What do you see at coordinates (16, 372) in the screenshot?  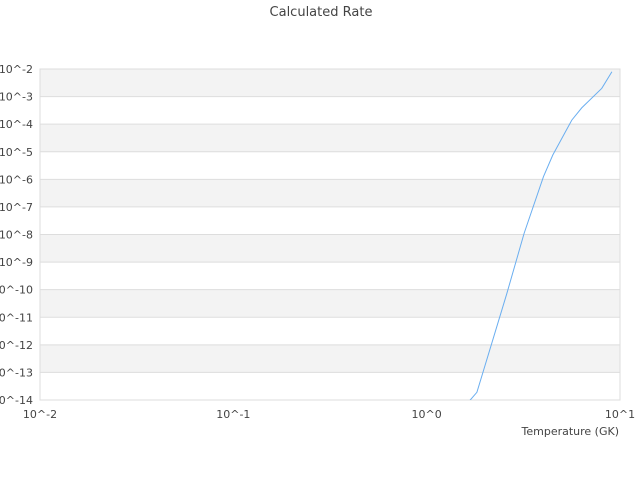 I see `y-tick-label: 10^-13` at bounding box center [16, 372].